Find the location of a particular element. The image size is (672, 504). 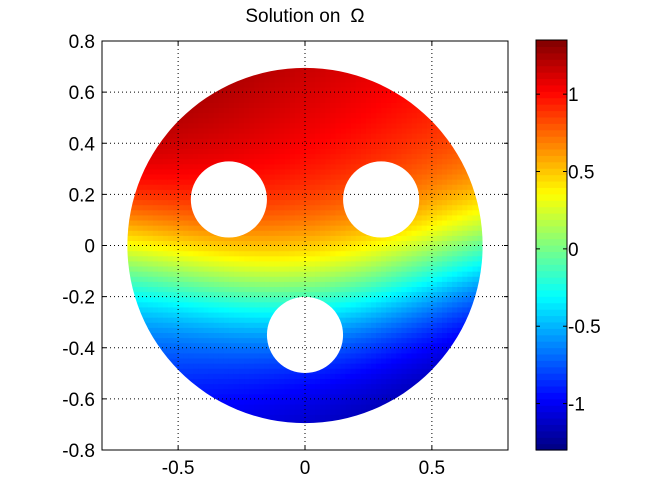

y-tick-label: -0.8 is located at coordinates (78, 451).